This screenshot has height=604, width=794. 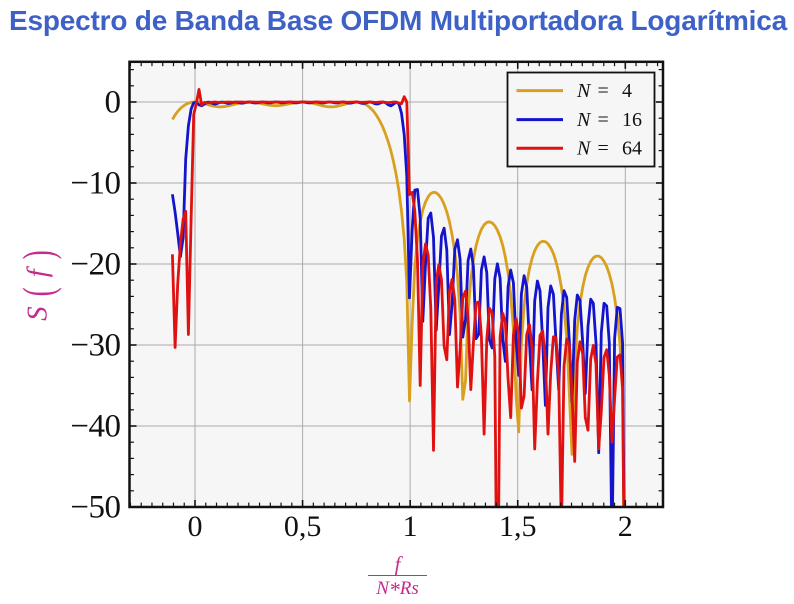 What do you see at coordinates (609, 149) in the screenshot?
I see `svg-text:N=64: N = 64` at bounding box center [609, 149].